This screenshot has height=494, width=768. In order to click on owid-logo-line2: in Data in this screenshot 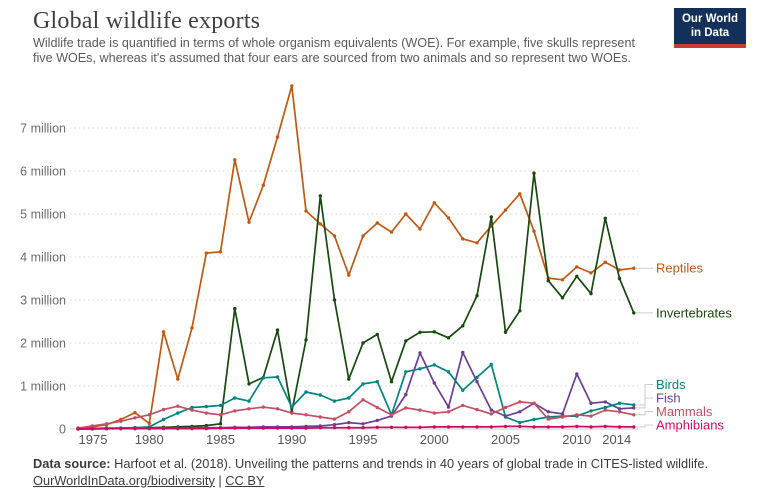, I will do `click(710, 33)`.